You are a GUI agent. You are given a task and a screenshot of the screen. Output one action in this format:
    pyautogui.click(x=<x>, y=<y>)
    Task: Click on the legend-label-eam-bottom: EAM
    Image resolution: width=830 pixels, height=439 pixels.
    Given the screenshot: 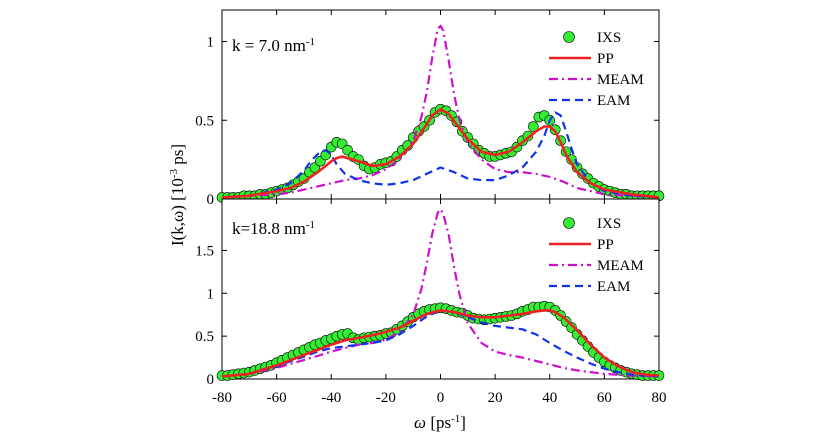 What is the action you would take?
    pyautogui.click(x=613, y=287)
    